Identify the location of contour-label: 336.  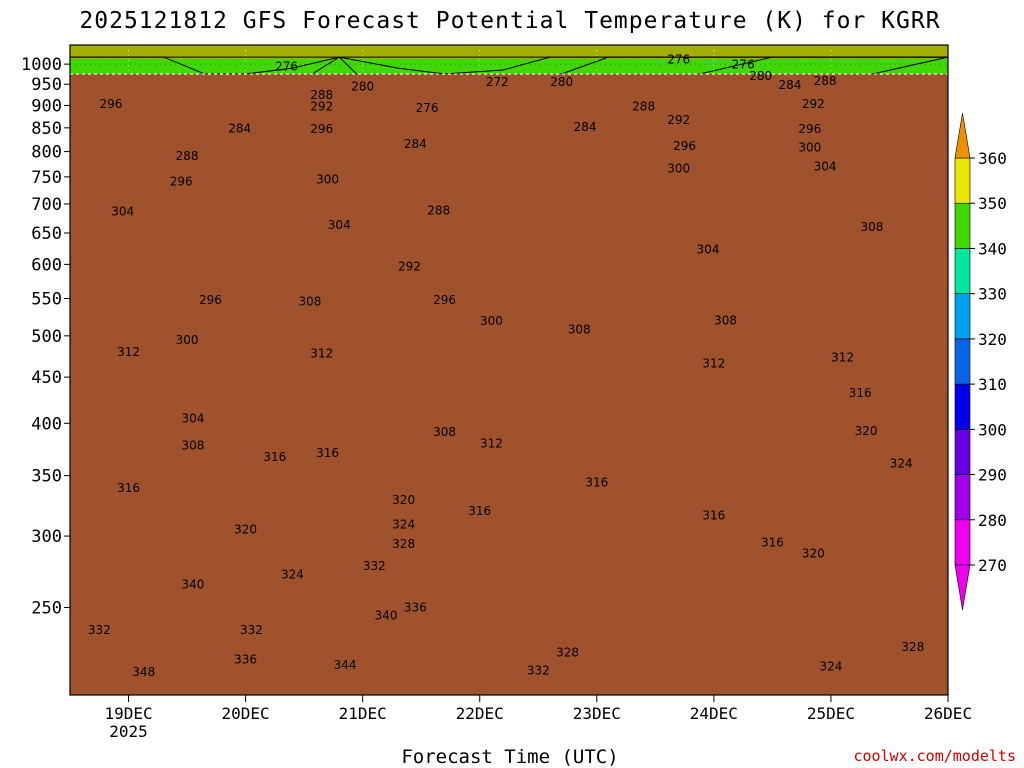
(415, 608).